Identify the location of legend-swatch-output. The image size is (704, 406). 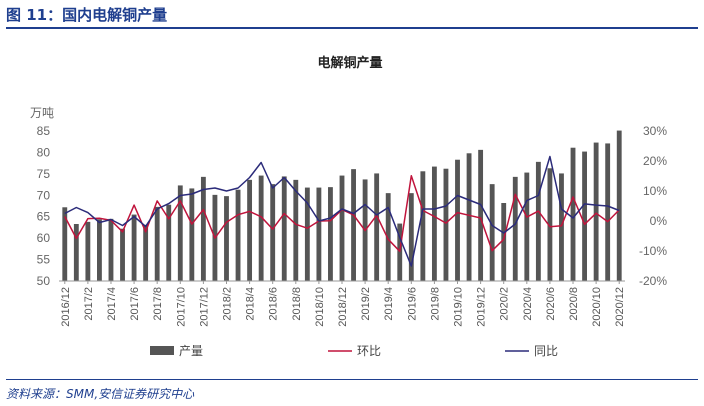
(162, 350).